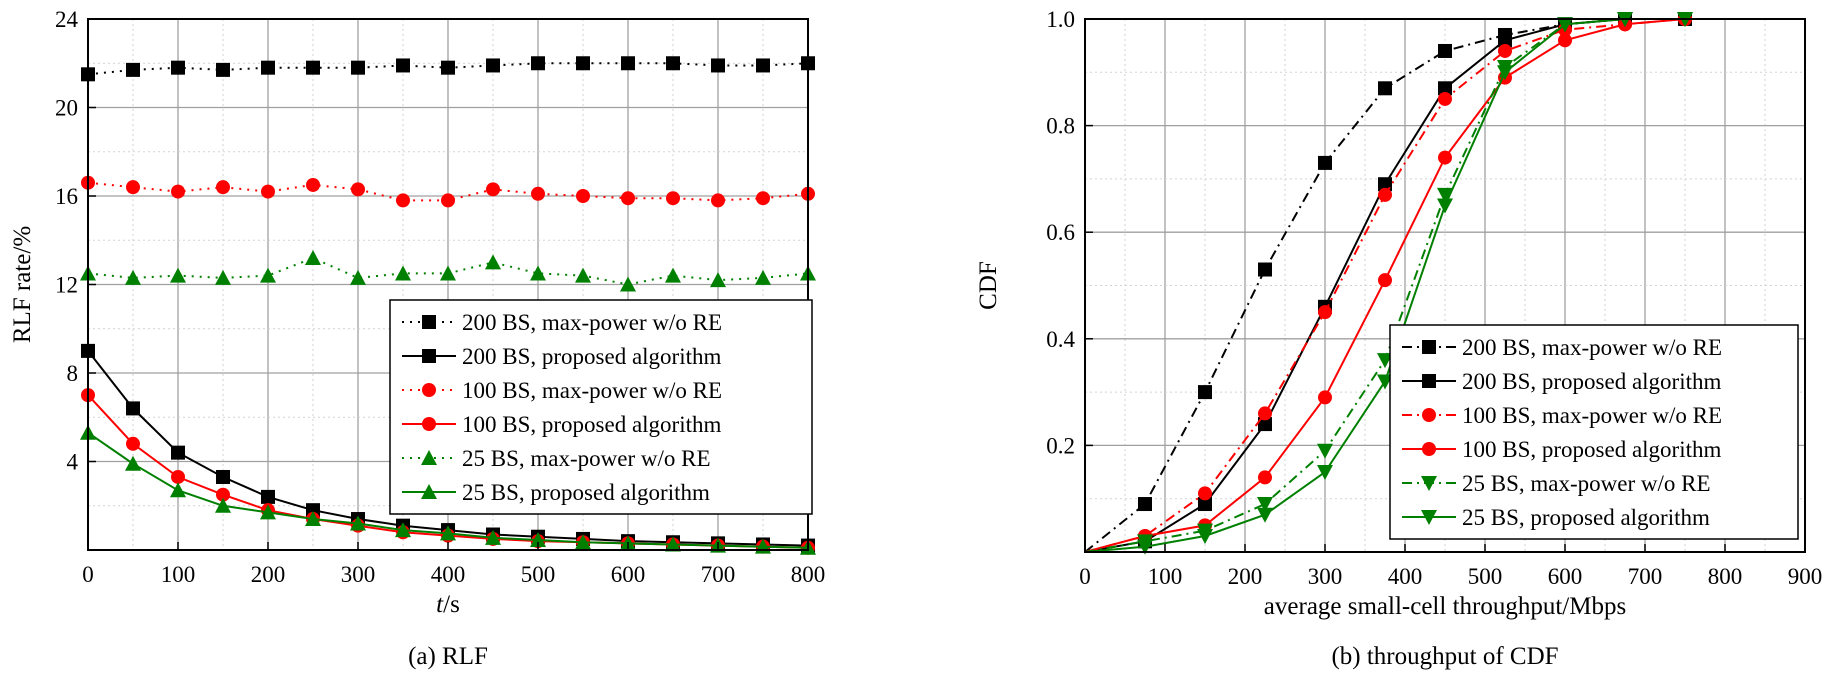 The width and height of the screenshot is (1835, 677). I want to click on rlf-xtick-label: 700, so click(718, 574).